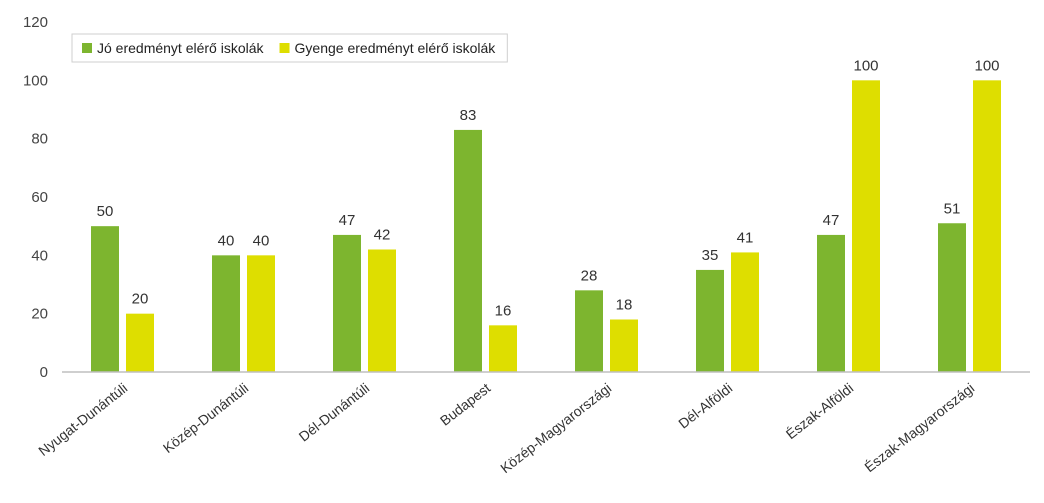  Describe the element at coordinates (334, 412) in the screenshot. I see `x-tick-label: Dél-Dunántúli` at that location.